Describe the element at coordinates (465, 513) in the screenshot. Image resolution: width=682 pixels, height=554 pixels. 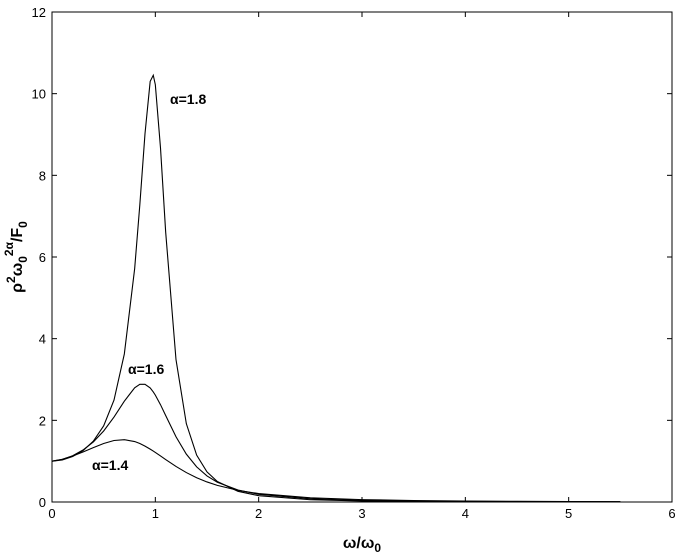
I see `x-tick-label: 4` at that location.